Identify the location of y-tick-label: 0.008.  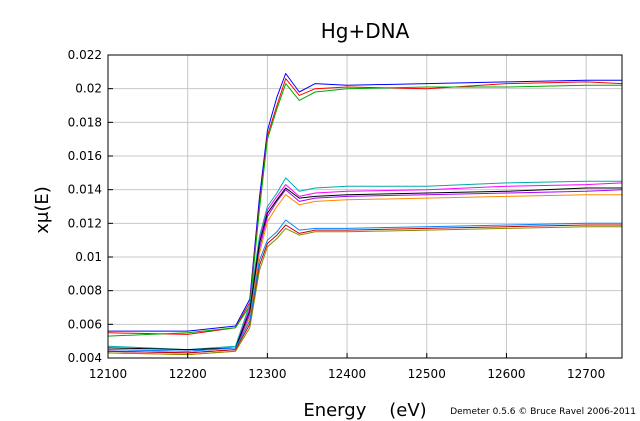
(85, 291).